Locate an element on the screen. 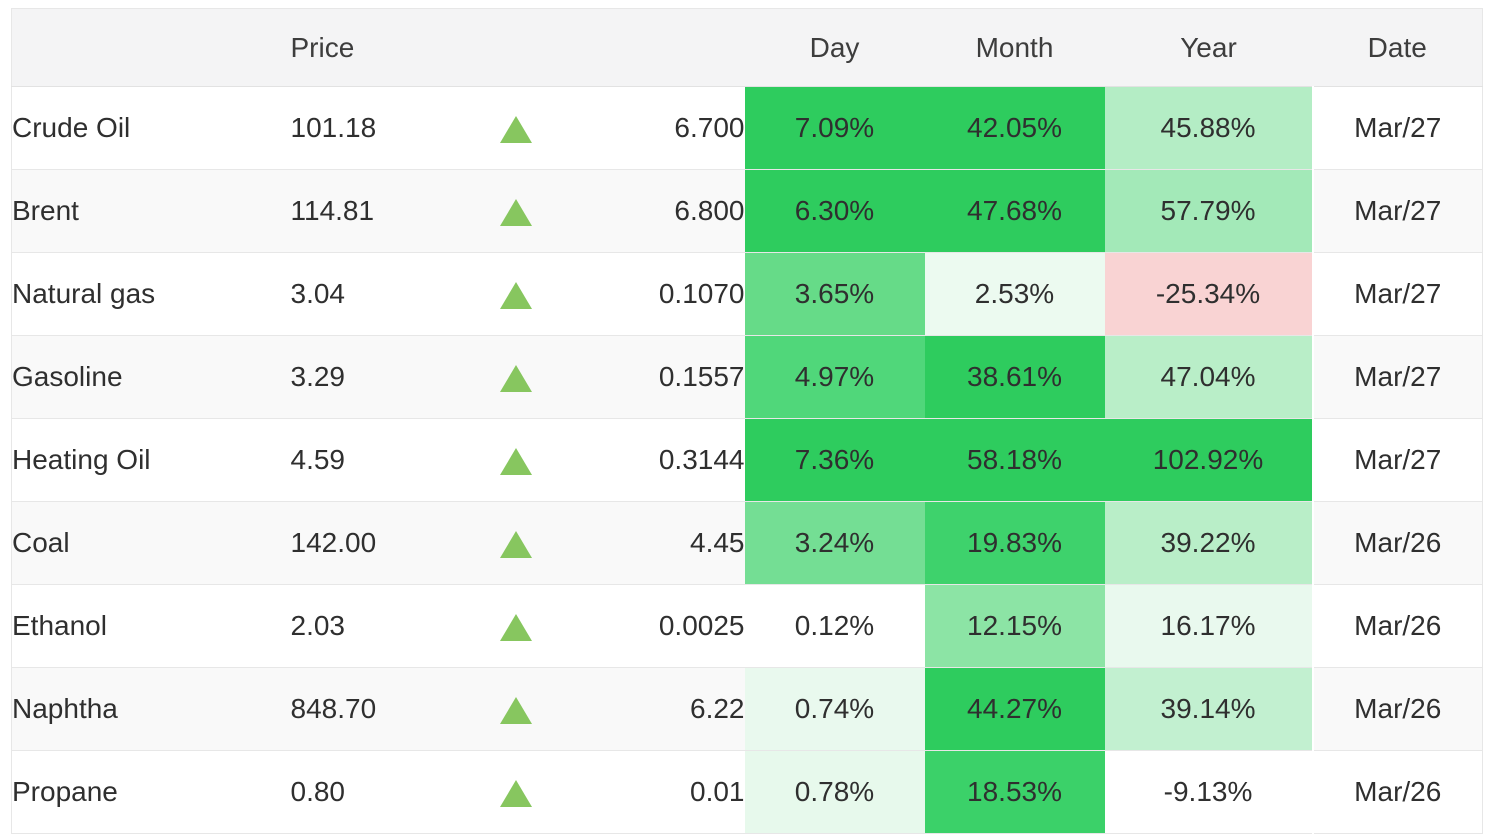  col-header-name is located at coordinates (151, 47).